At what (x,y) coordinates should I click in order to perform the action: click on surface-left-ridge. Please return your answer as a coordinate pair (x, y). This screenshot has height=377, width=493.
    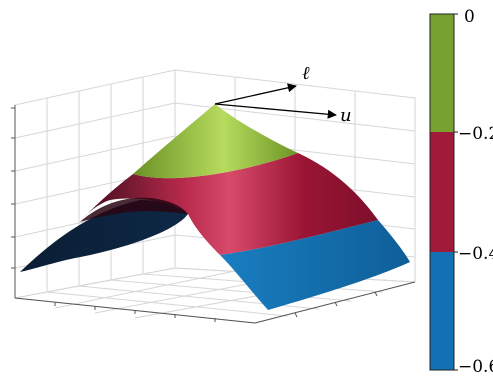
    Looking at the image, I should click on (134, 209).